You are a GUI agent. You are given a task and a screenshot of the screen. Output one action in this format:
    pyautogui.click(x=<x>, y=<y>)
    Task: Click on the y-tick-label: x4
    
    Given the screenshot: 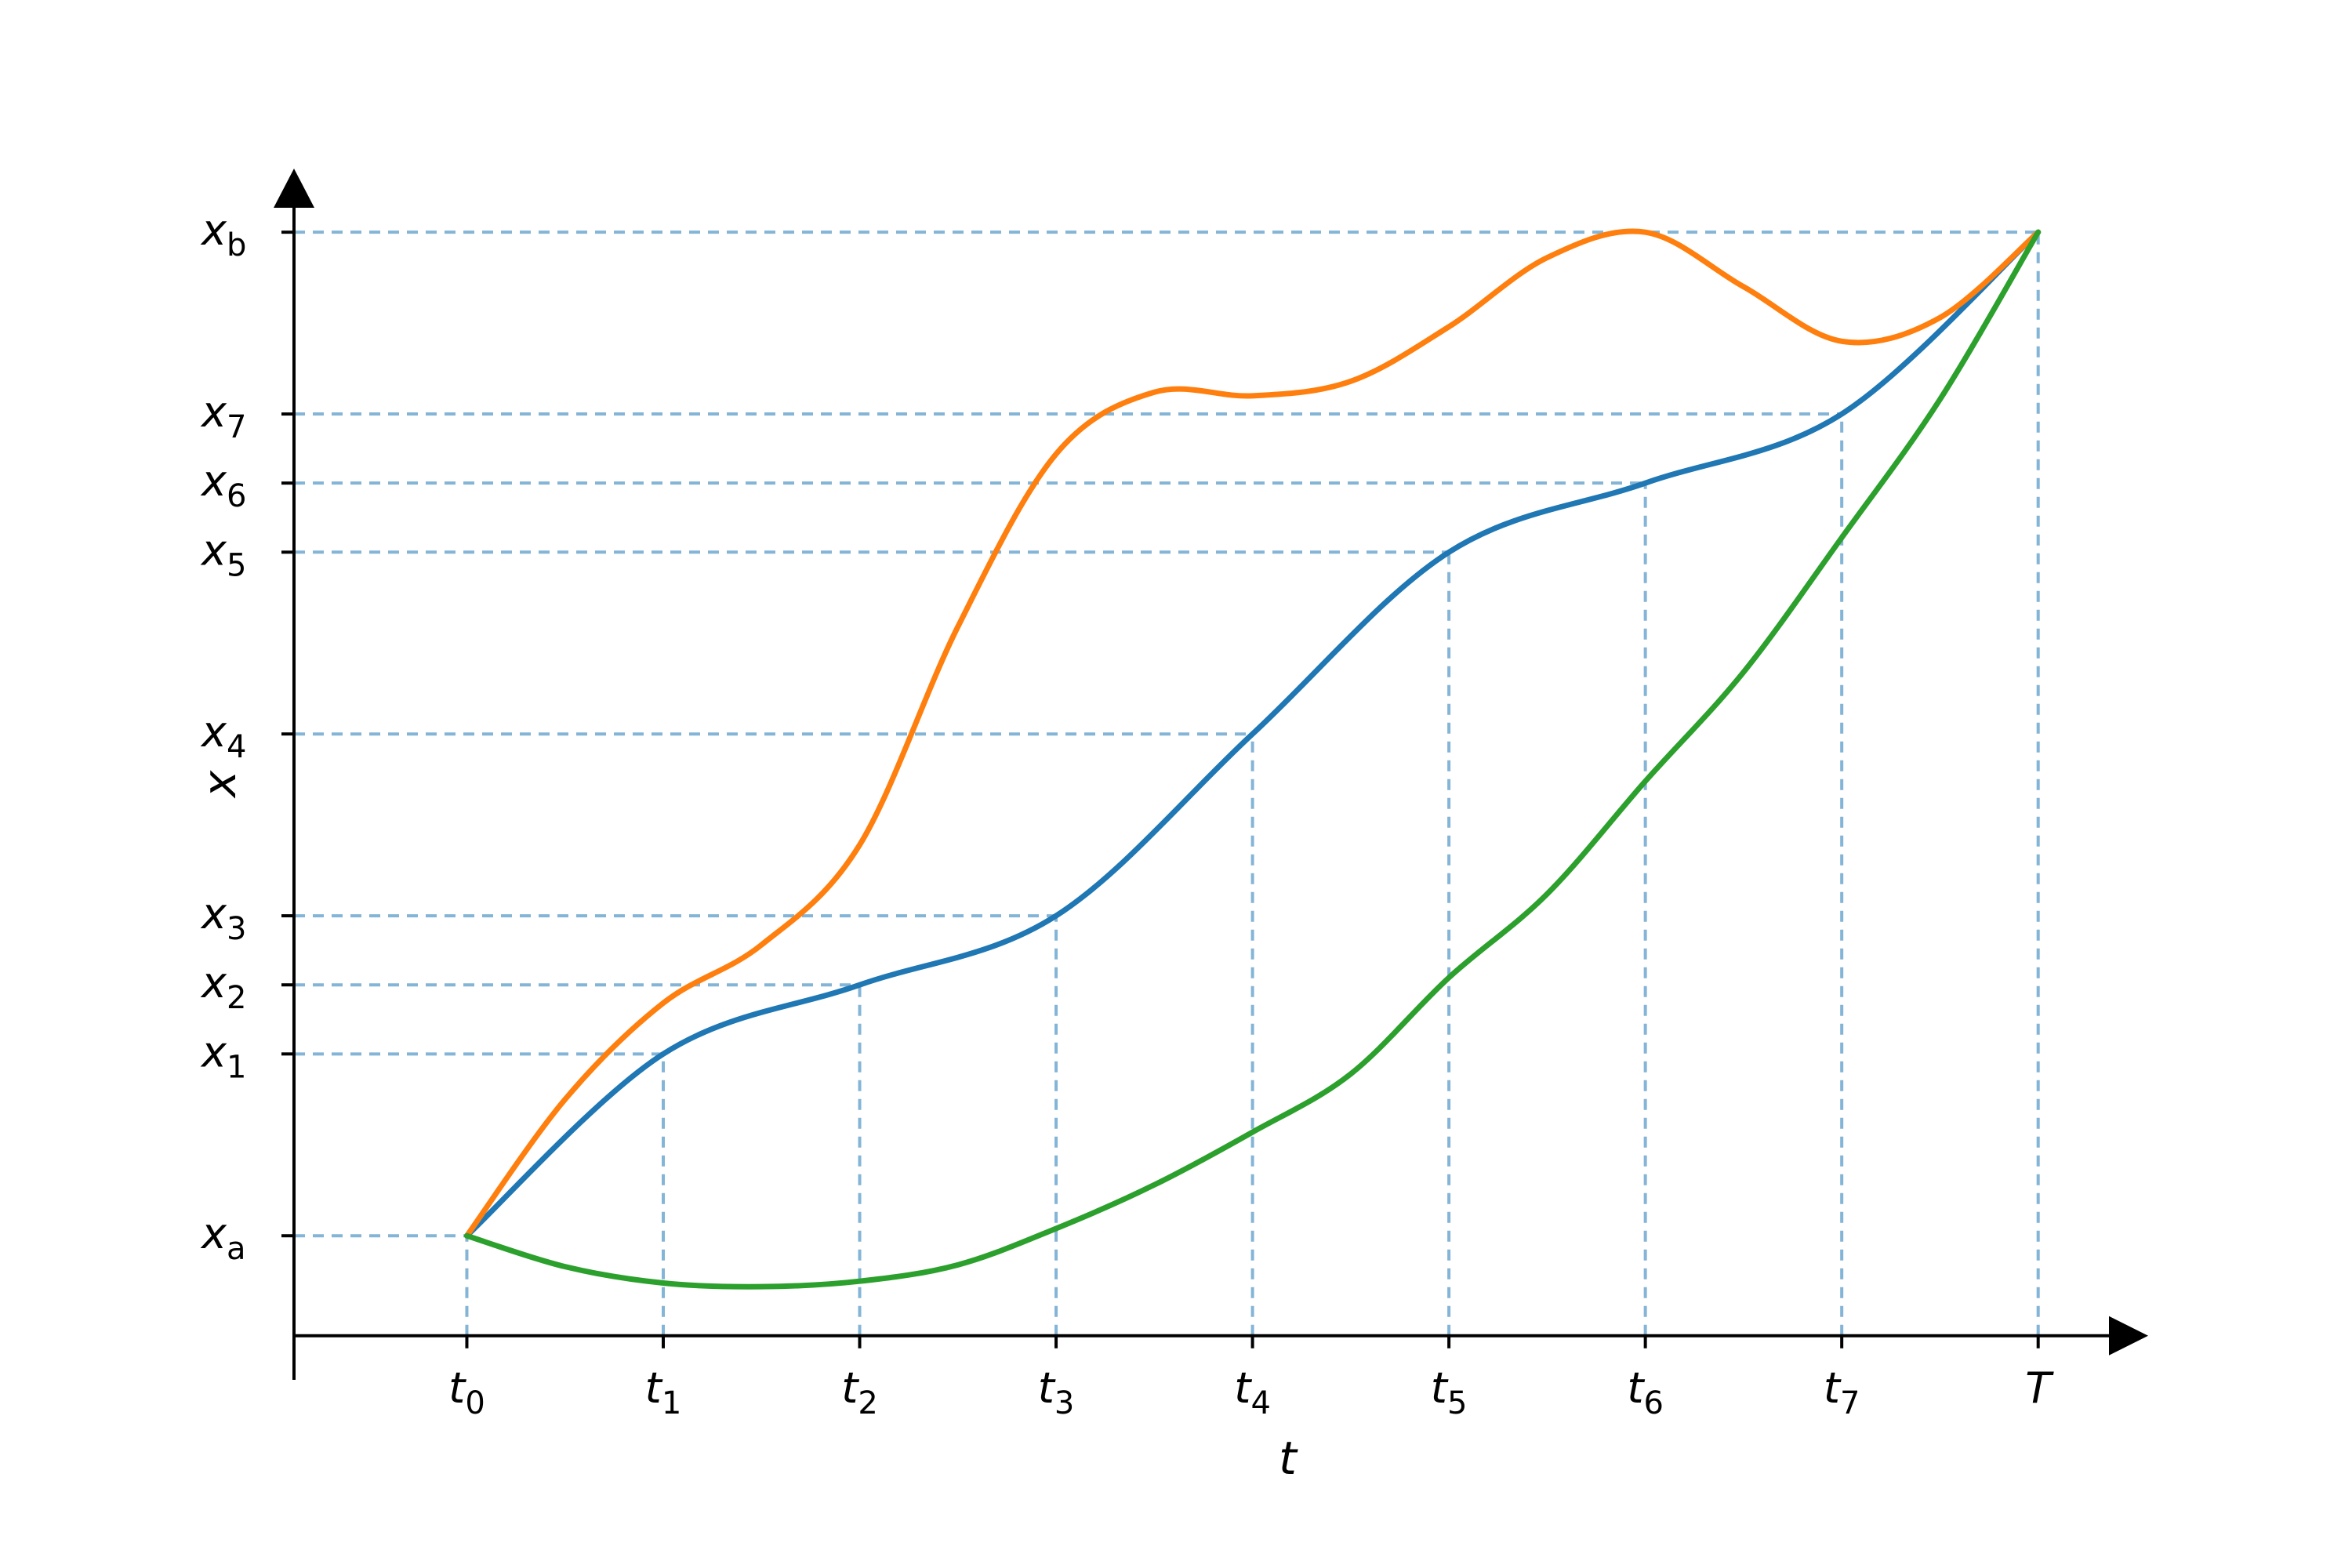 What is the action you would take?
    pyautogui.click(x=223, y=736)
    